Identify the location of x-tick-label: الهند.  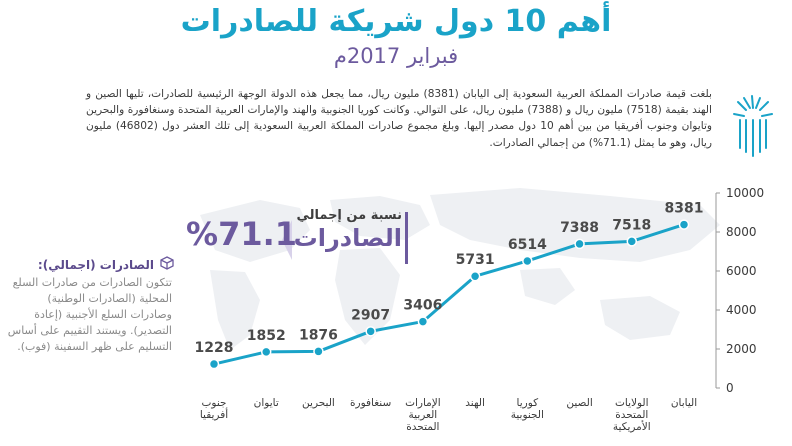
(475, 403).